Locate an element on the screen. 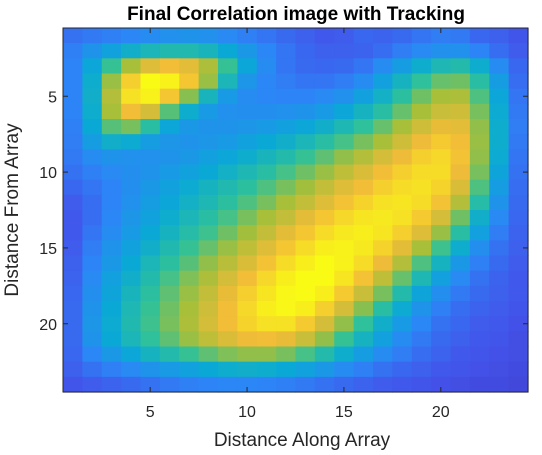 The image size is (542, 455). y-axis-label: Distance From Array is located at coordinates (12, 210).